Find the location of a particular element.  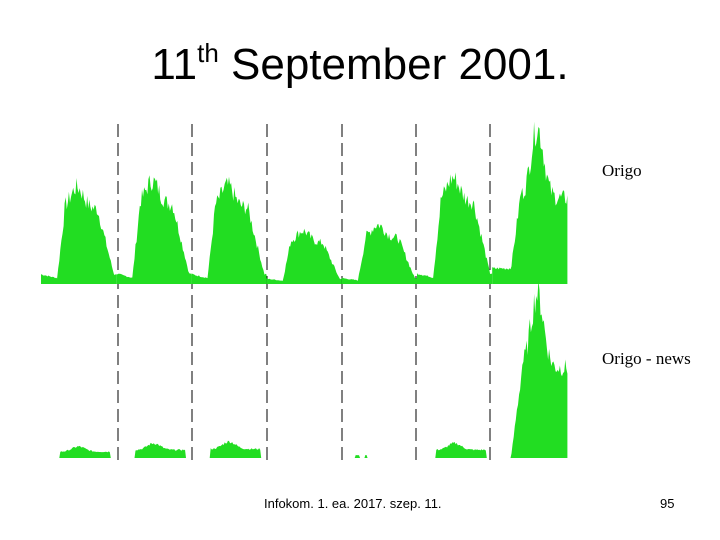

origo-day-6-area is located at coordinates (455, 228).